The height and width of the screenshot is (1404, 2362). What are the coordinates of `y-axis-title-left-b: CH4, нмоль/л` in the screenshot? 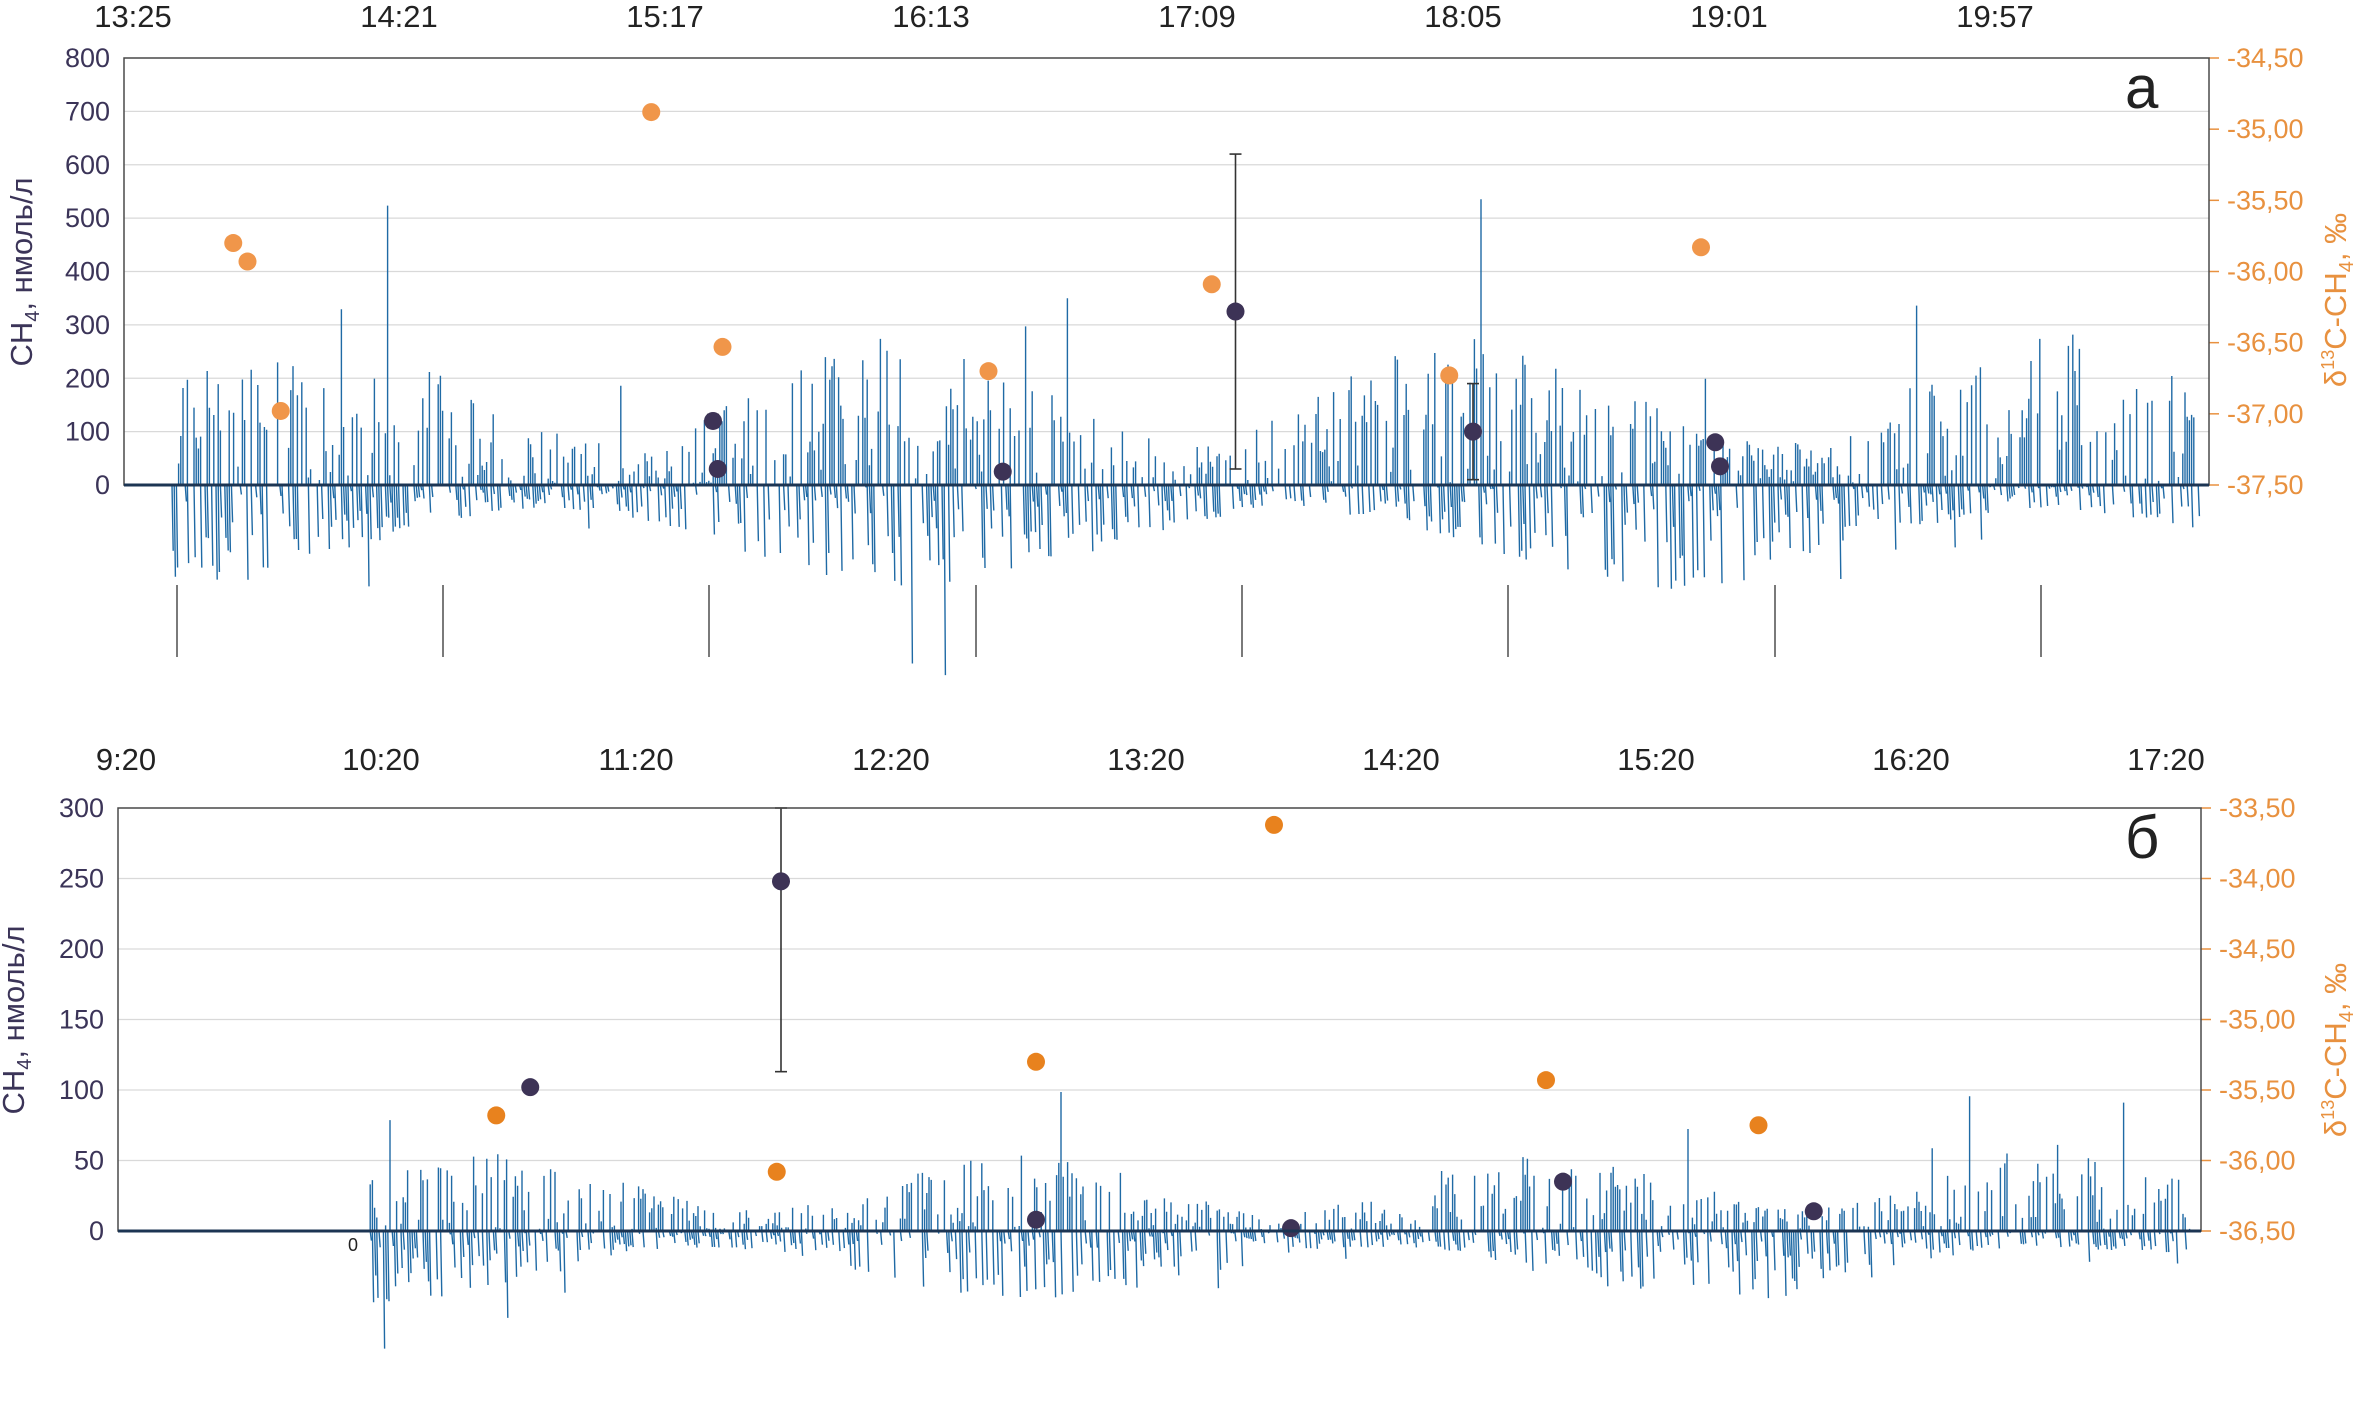 It's located at (18, 1019).